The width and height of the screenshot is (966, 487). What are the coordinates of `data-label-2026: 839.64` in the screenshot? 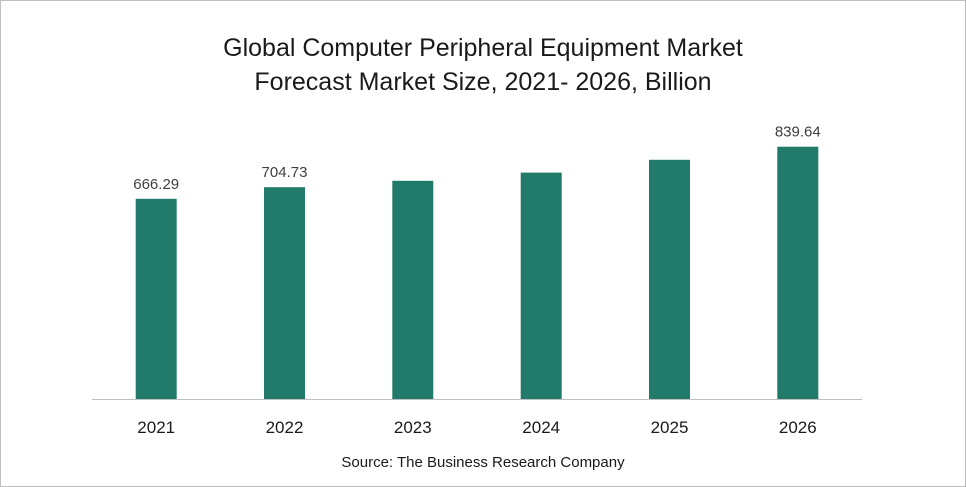 It's located at (798, 132).